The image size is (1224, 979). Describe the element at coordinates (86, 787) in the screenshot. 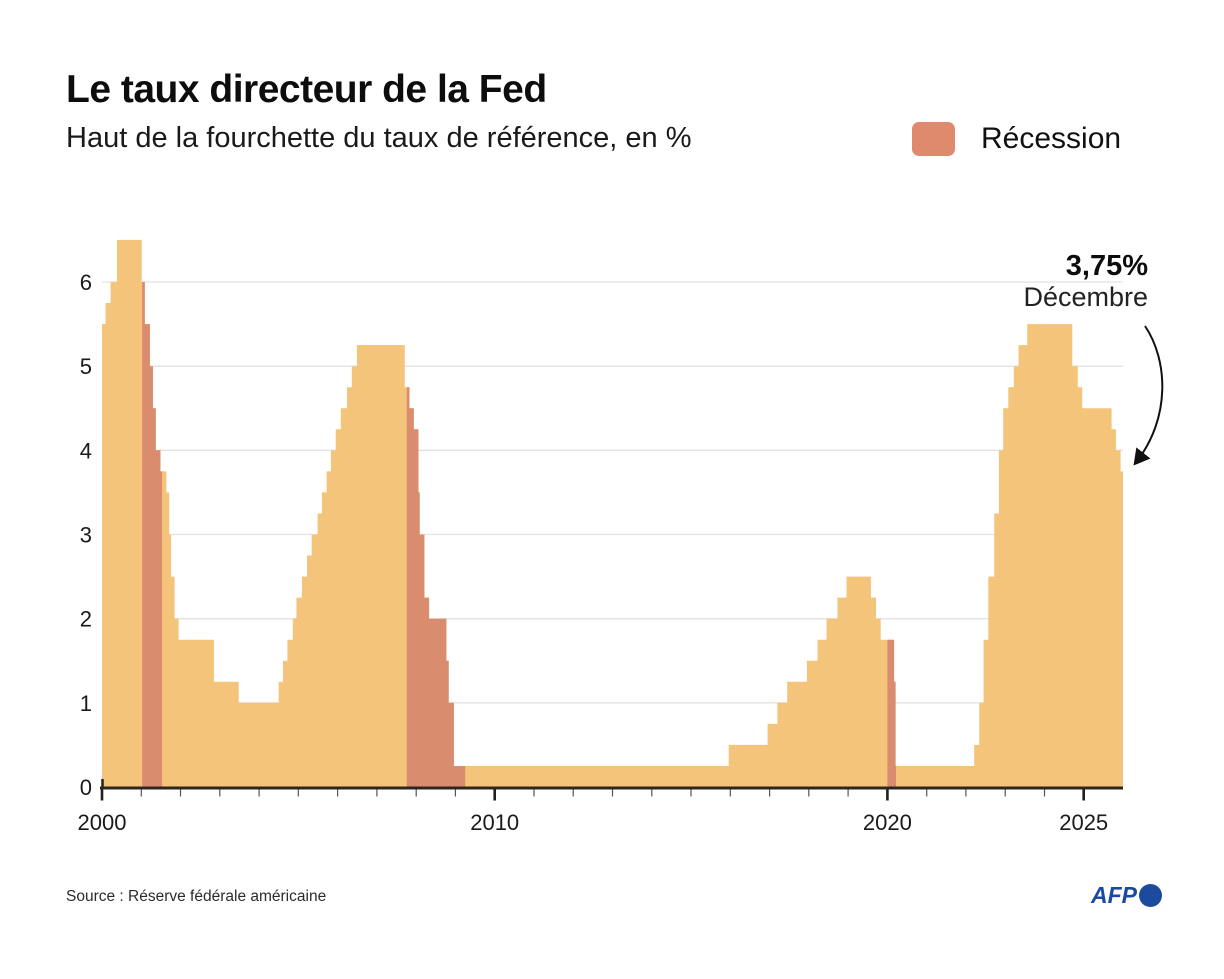

I see `y-tick-label: 0` at that location.